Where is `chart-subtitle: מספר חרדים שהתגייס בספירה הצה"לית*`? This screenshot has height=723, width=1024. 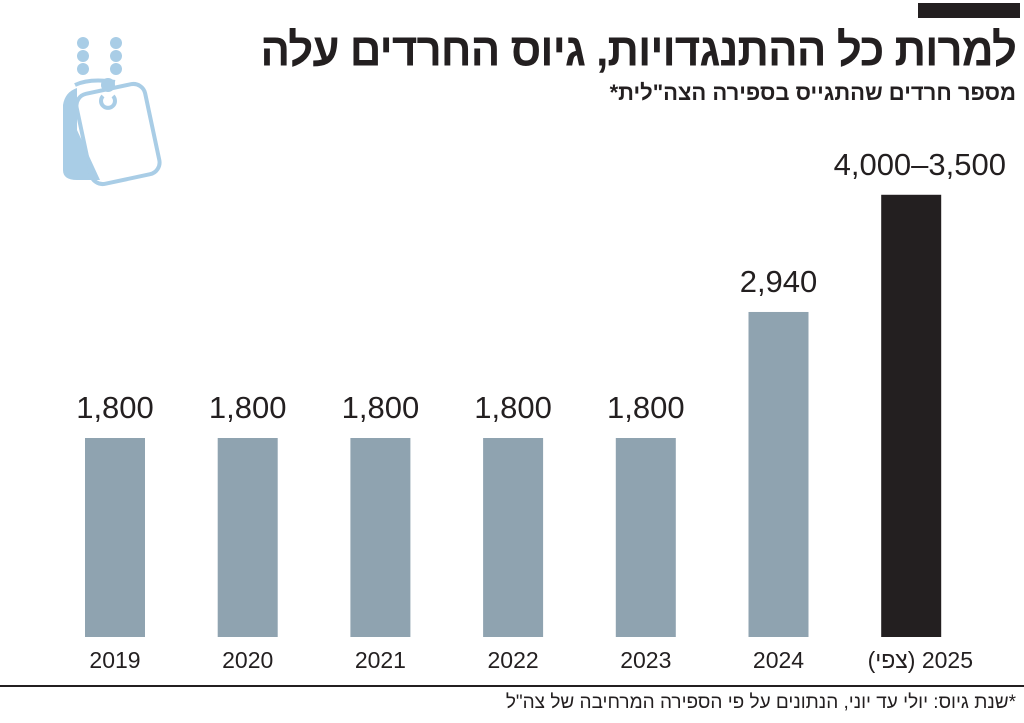
chart-subtitle: מספר חרדים שהתגייס בספירה הצה"לית* is located at coordinates (812, 92).